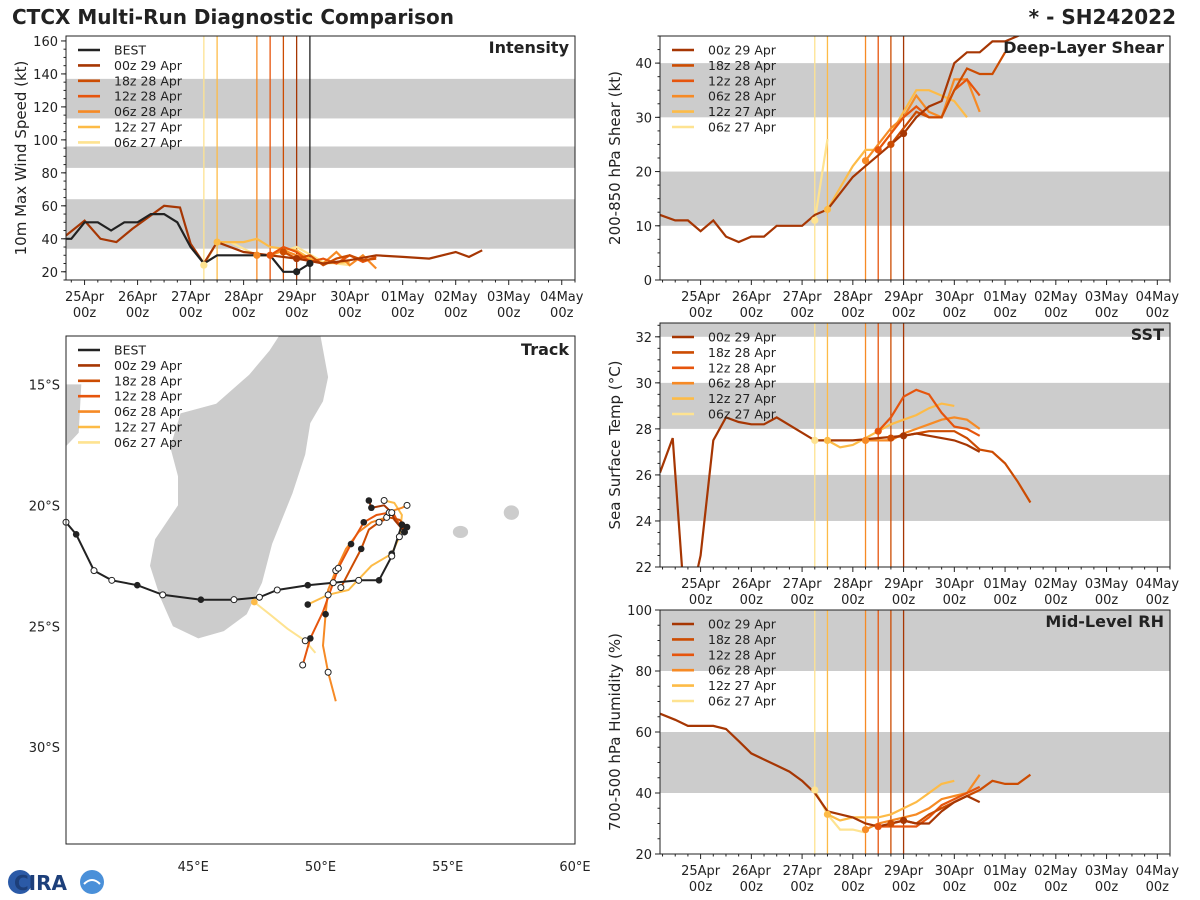  I want to click on track-line, so click(353, 588).